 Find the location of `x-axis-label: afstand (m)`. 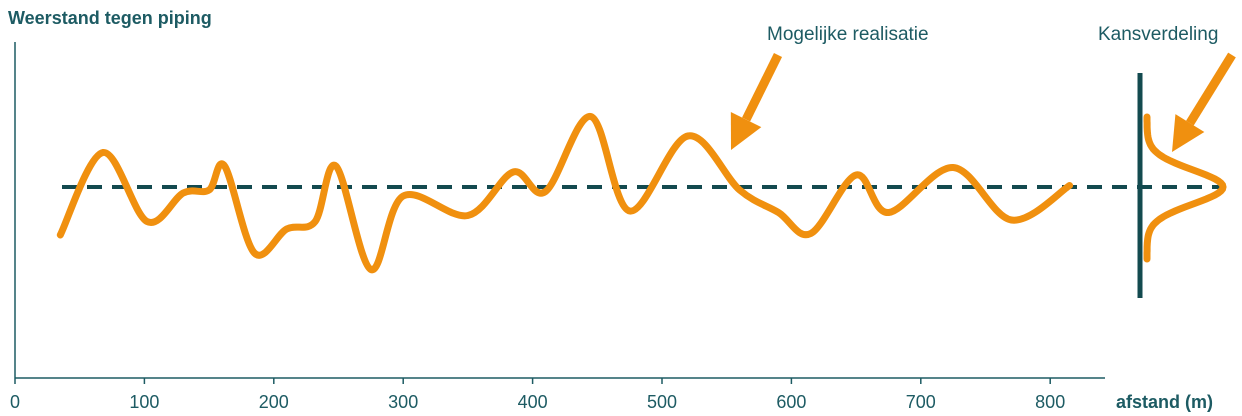

x-axis-label: afstand (m) is located at coordinates (1164, 402).